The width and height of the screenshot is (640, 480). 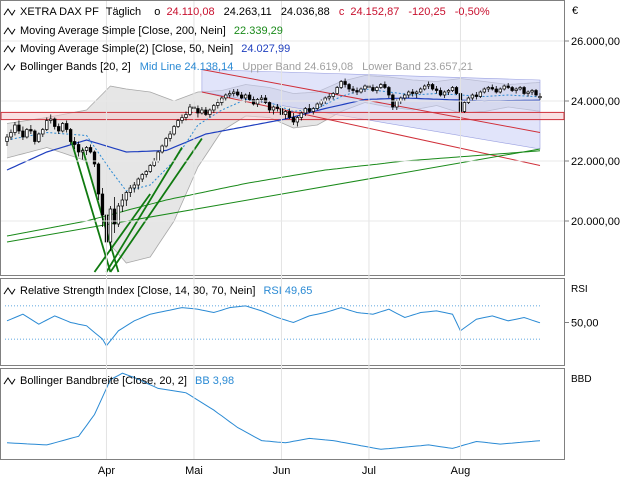 What do you see at coordinates (265, 49) in the screenshot?
I see `ma50-value: 24.027,99` at bounding box center [265, 49].